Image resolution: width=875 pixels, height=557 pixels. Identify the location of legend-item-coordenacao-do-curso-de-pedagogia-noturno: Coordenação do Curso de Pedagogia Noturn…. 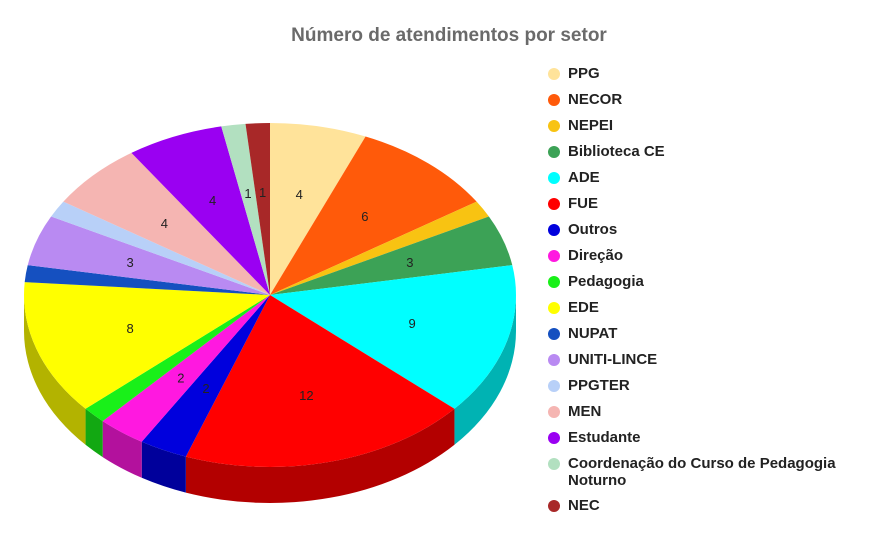
(708, 476).